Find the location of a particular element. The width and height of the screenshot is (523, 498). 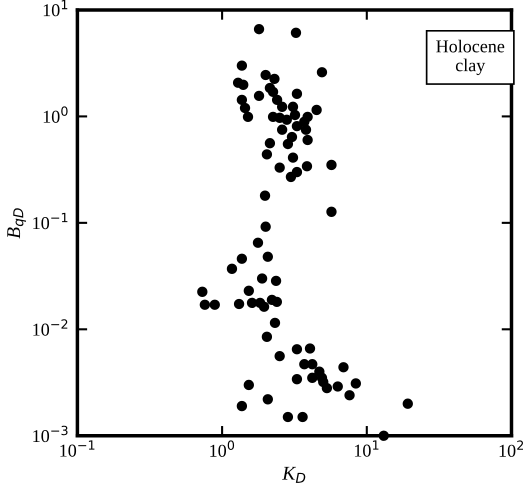

x-tick-label: 10$^{1}$ is located at coordinates (366, 448).